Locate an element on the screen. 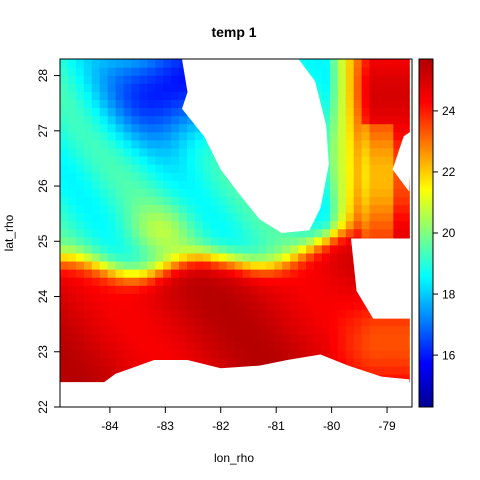  x-tick-label: -84 is located at coordinates (110, 426).